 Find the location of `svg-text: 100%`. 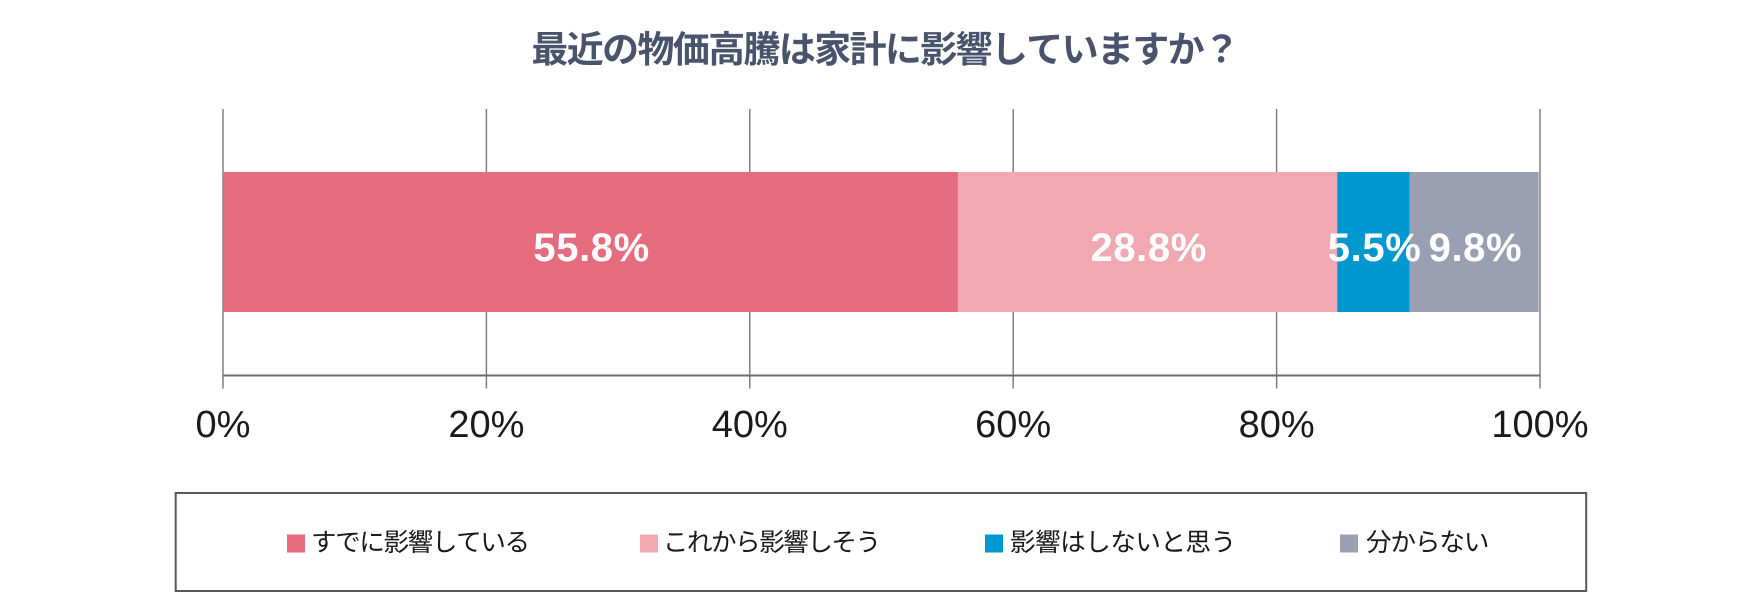

svg-text: 100% is located at coordinates (1539, 425).